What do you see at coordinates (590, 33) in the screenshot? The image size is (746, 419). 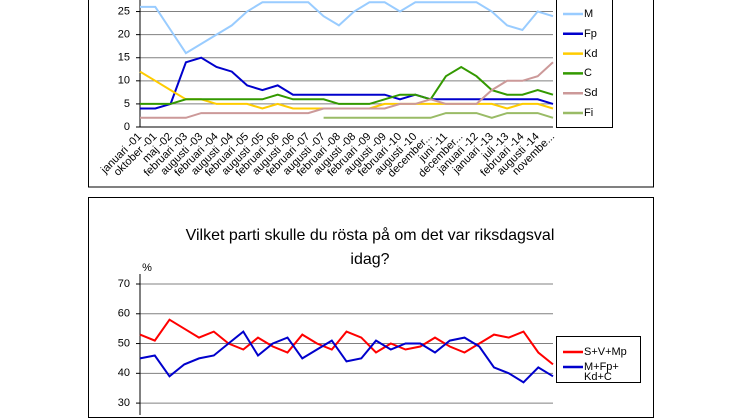 I see `legend-label: Fp` at bounding box center [590, 33].